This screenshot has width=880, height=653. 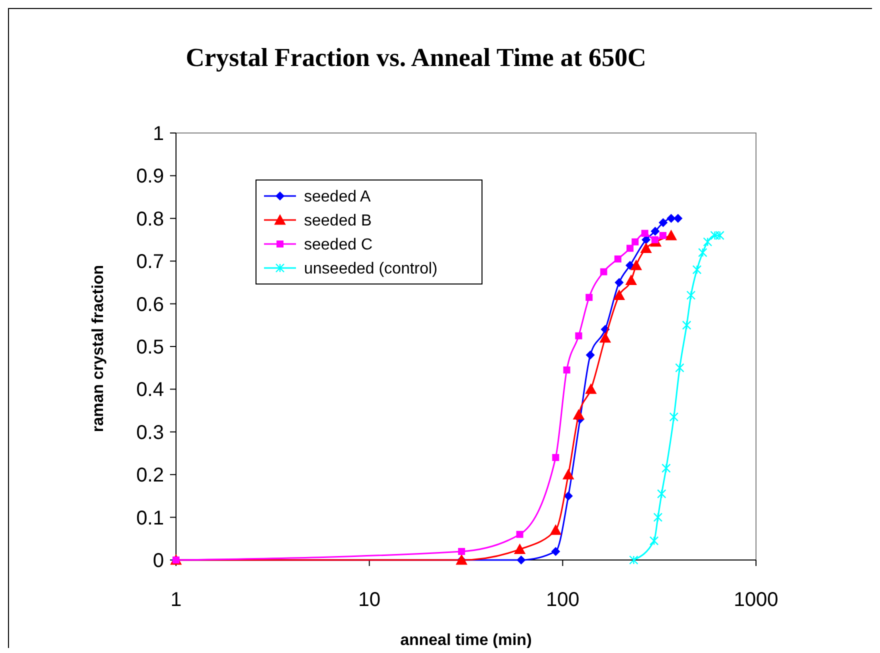 I want to click on y-tick-label: 0.3, so click(x=150, y=433).